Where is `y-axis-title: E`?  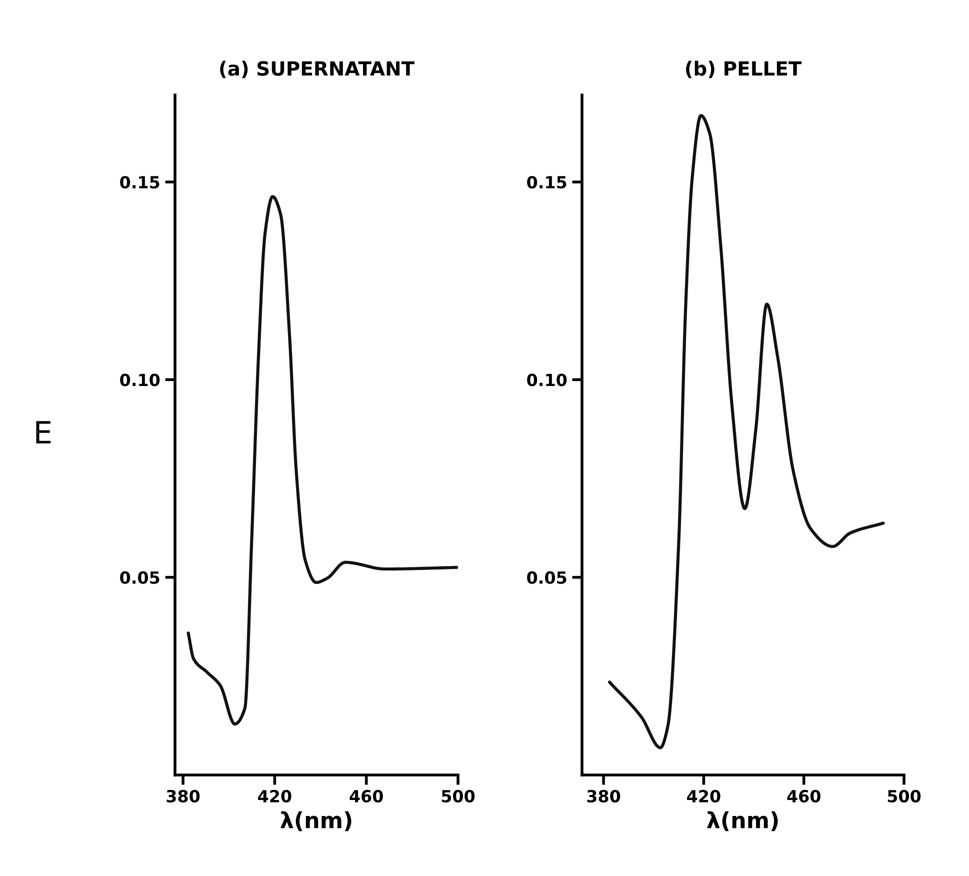 y-axis-title: E is located at coordinates (43, 432).